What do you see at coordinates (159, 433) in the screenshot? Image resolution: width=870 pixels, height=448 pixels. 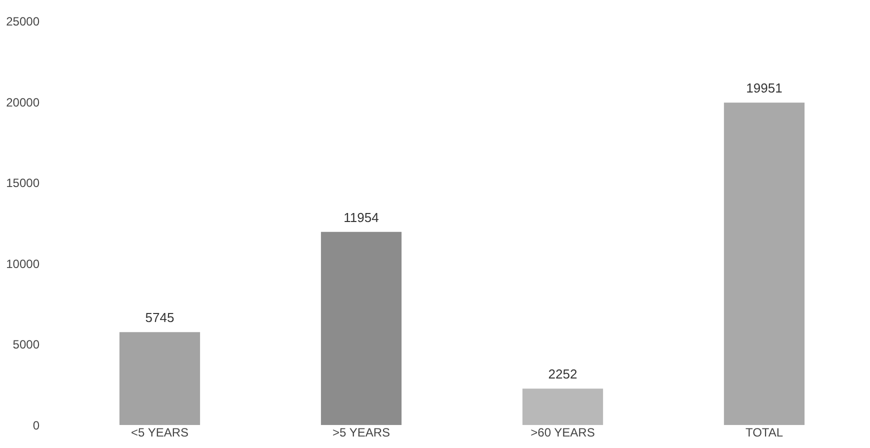 I see `x-tick-label: <5 YEARS` at bounding box center [159, 433].